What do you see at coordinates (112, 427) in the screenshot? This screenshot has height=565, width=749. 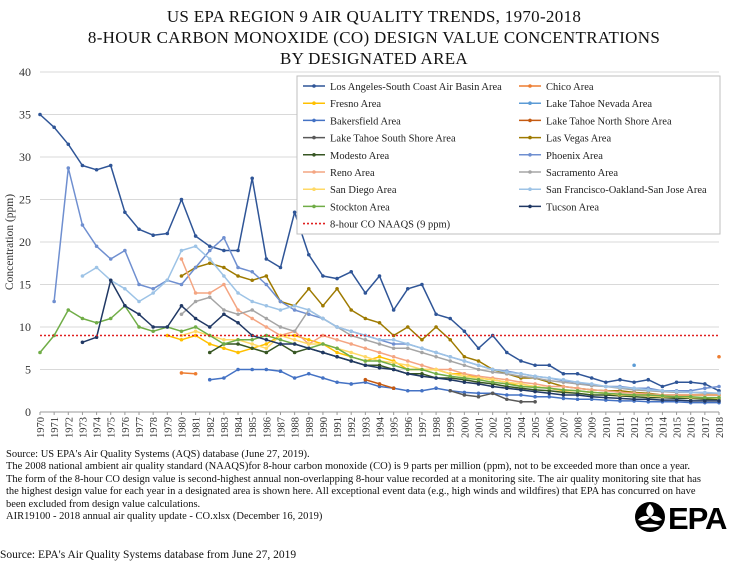 I see `x-tick-label: 1975` at bounding box center [112, 427].